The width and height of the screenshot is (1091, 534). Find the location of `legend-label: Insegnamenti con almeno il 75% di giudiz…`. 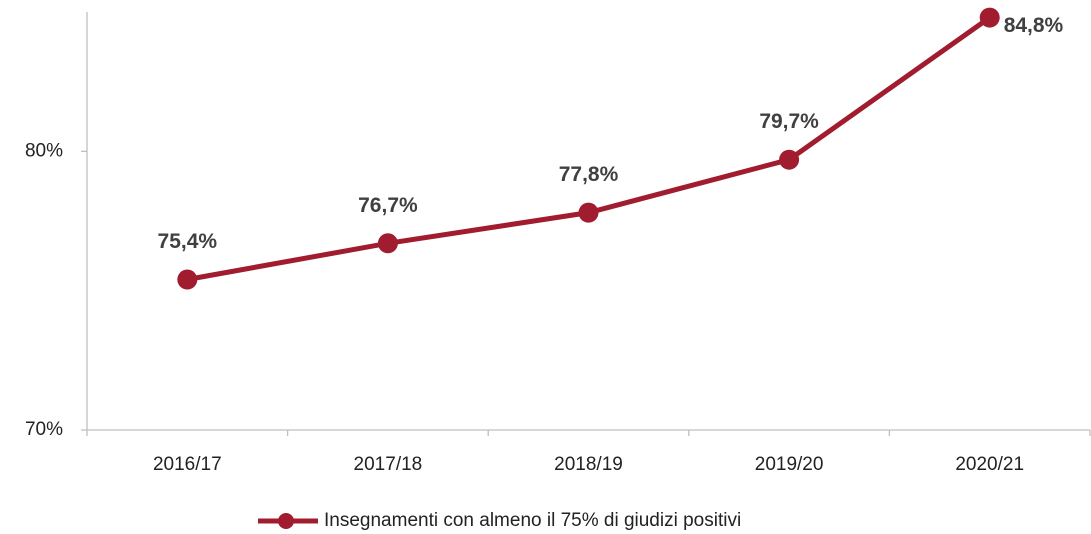

legend-label: Insegnamenti con almeno il 75% di giudiz… is located at coordinates (532, 520).